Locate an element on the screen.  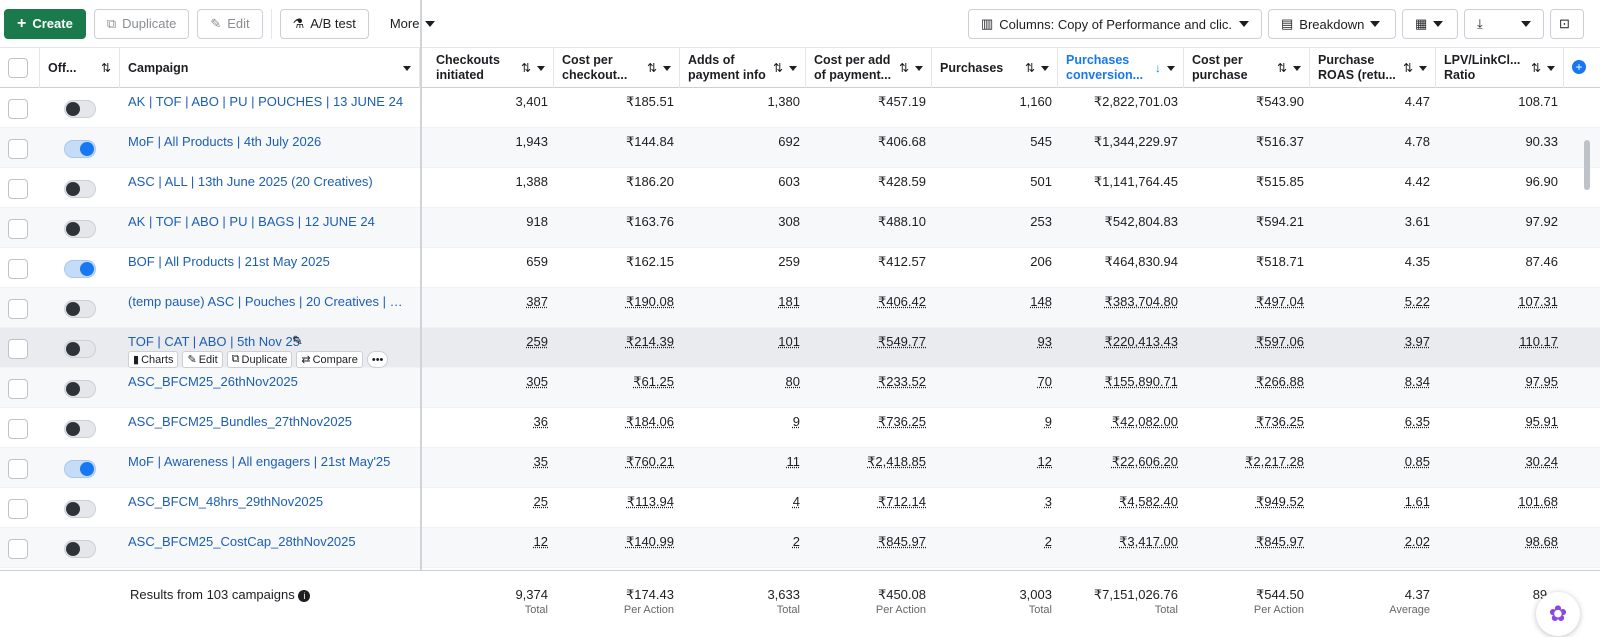
metric-cell: ₹428.59 is located at coordinates (901, 181).